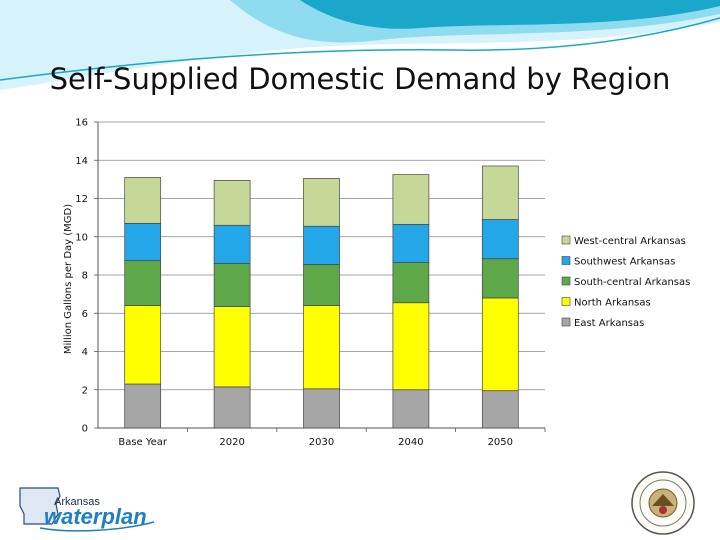 This screenshot has height=540, width=720. I want to click on y-tick-label: 0, so click(85, 429).